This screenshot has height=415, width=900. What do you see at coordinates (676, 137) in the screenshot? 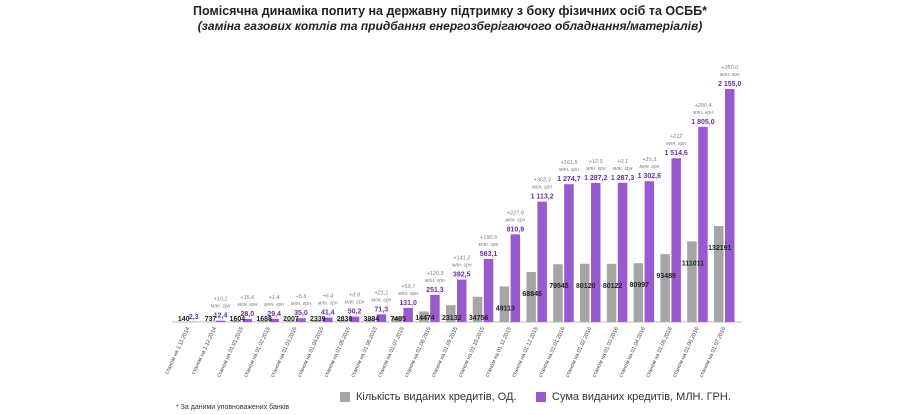
I see `increment-label: +212` at bounding box center [676, 137].